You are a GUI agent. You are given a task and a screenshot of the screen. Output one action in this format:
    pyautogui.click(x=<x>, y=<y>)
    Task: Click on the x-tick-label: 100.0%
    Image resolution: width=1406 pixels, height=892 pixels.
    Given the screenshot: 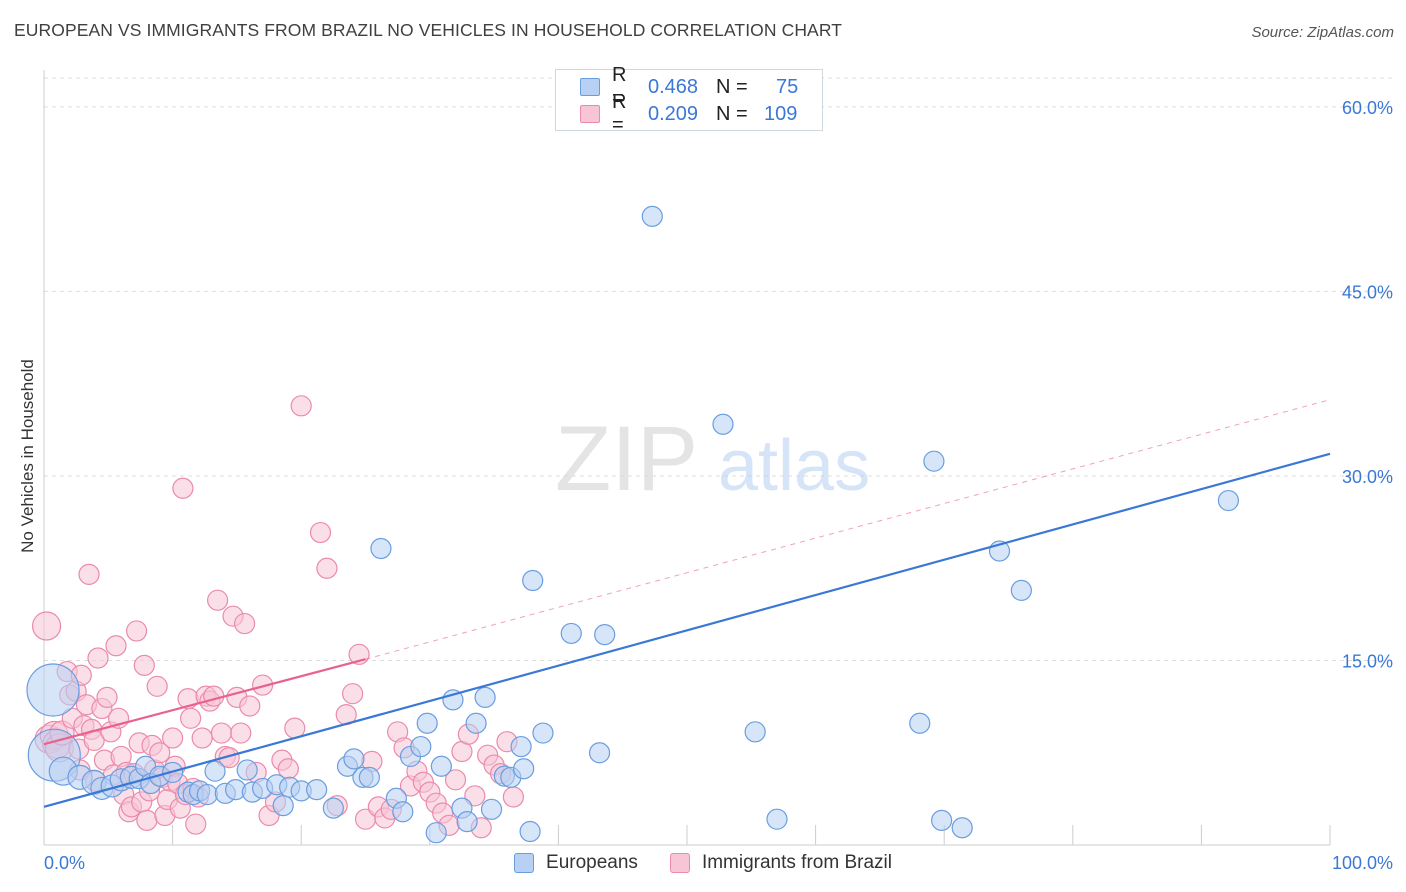 What is the action you would take?
    pyautogui.click(x=1362, y=863)
    